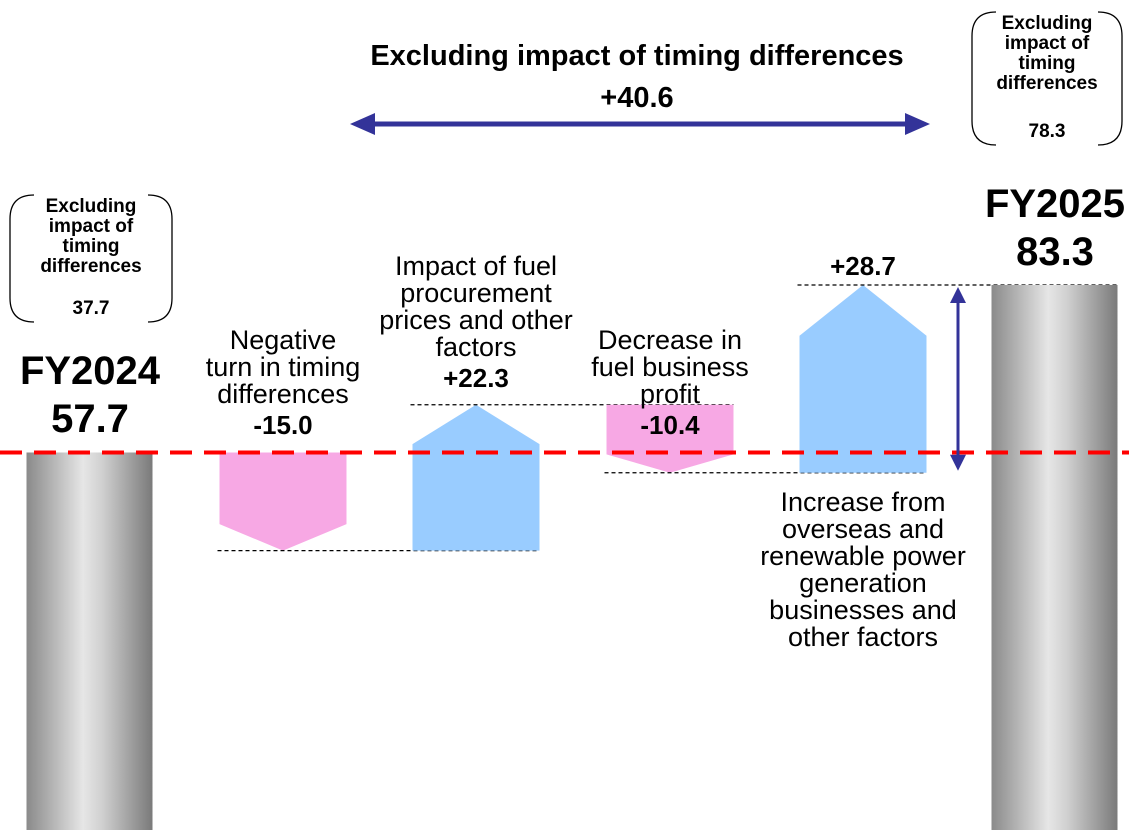  I want to click on value-label: +28.7, so click(863, 266).